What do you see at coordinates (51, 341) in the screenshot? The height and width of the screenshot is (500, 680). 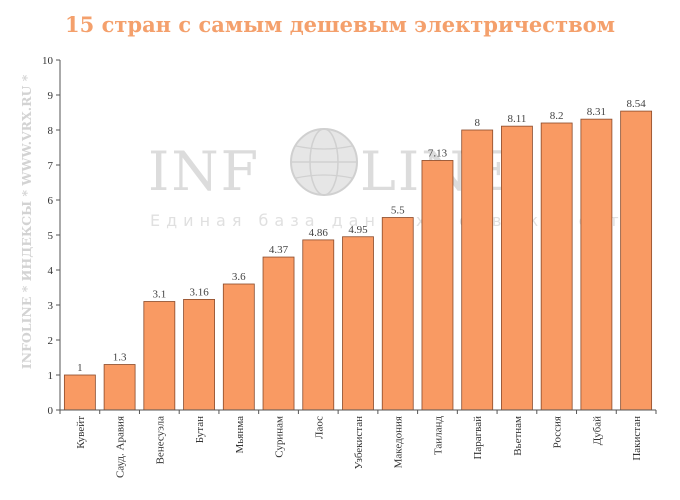 I see `y-tick-label: 2` at bounding box center [51, 341].